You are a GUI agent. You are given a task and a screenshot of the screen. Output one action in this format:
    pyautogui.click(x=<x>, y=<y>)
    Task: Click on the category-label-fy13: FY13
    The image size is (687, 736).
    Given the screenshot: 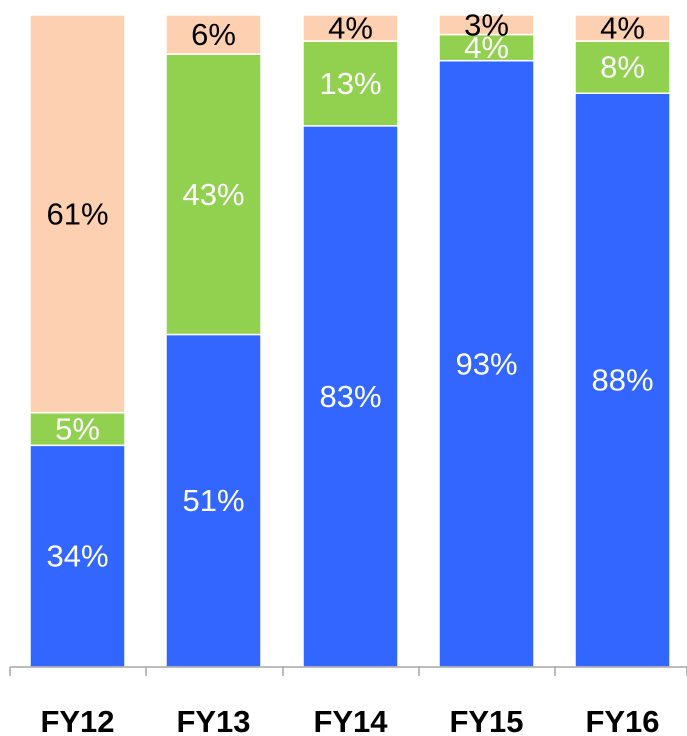 What is the action you would take?
    pyautogui.click(x=213, y=720)
    